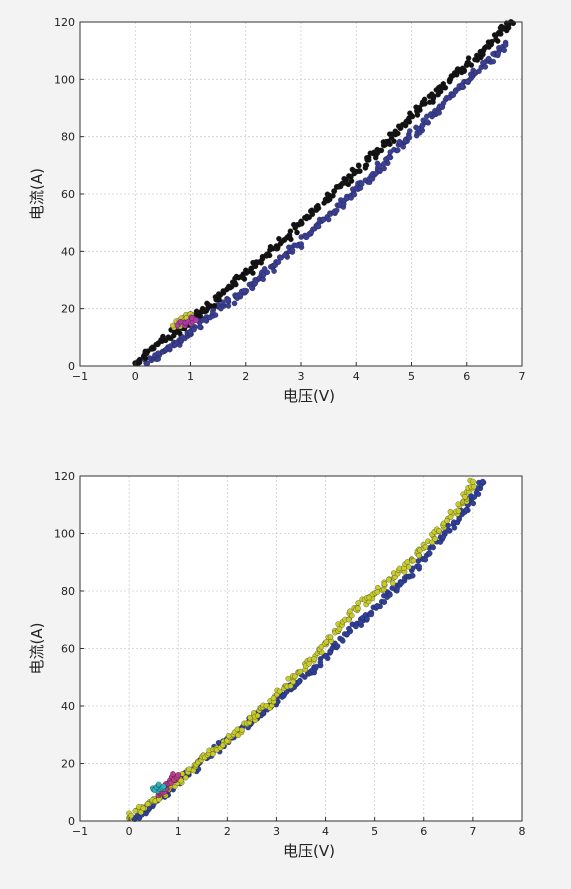  What do you see at coordinates (68, 137) in the screenshot?
I see `y-tick-label: 80` at bounding box center [68, 137].